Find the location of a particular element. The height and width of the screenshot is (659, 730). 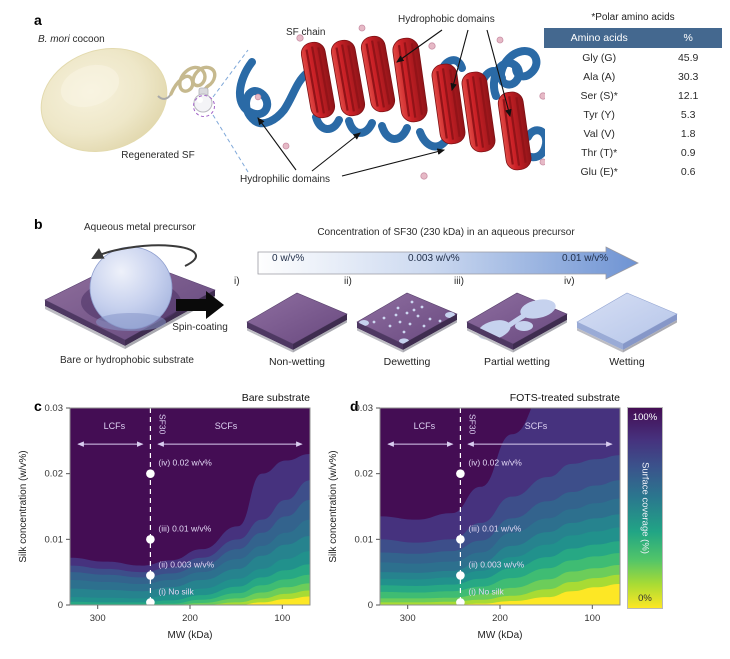

cocoon-species: B. mori is located at coordinates (54, 39).